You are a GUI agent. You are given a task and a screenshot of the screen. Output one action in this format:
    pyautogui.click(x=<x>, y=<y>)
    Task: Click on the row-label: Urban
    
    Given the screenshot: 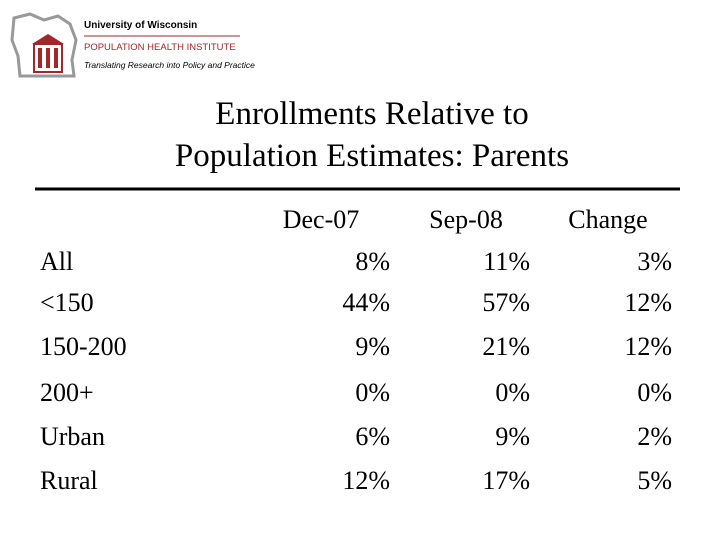 What is the action you would take?
    pyautogui.click(x=72, y=436)
    